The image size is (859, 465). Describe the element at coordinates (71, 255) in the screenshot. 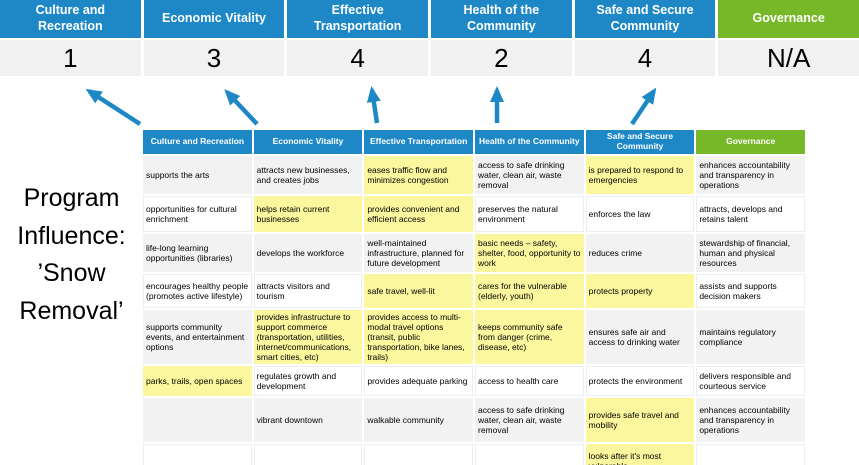

I see `program-title: Program Influence: ’Snow Removal’` at that location.